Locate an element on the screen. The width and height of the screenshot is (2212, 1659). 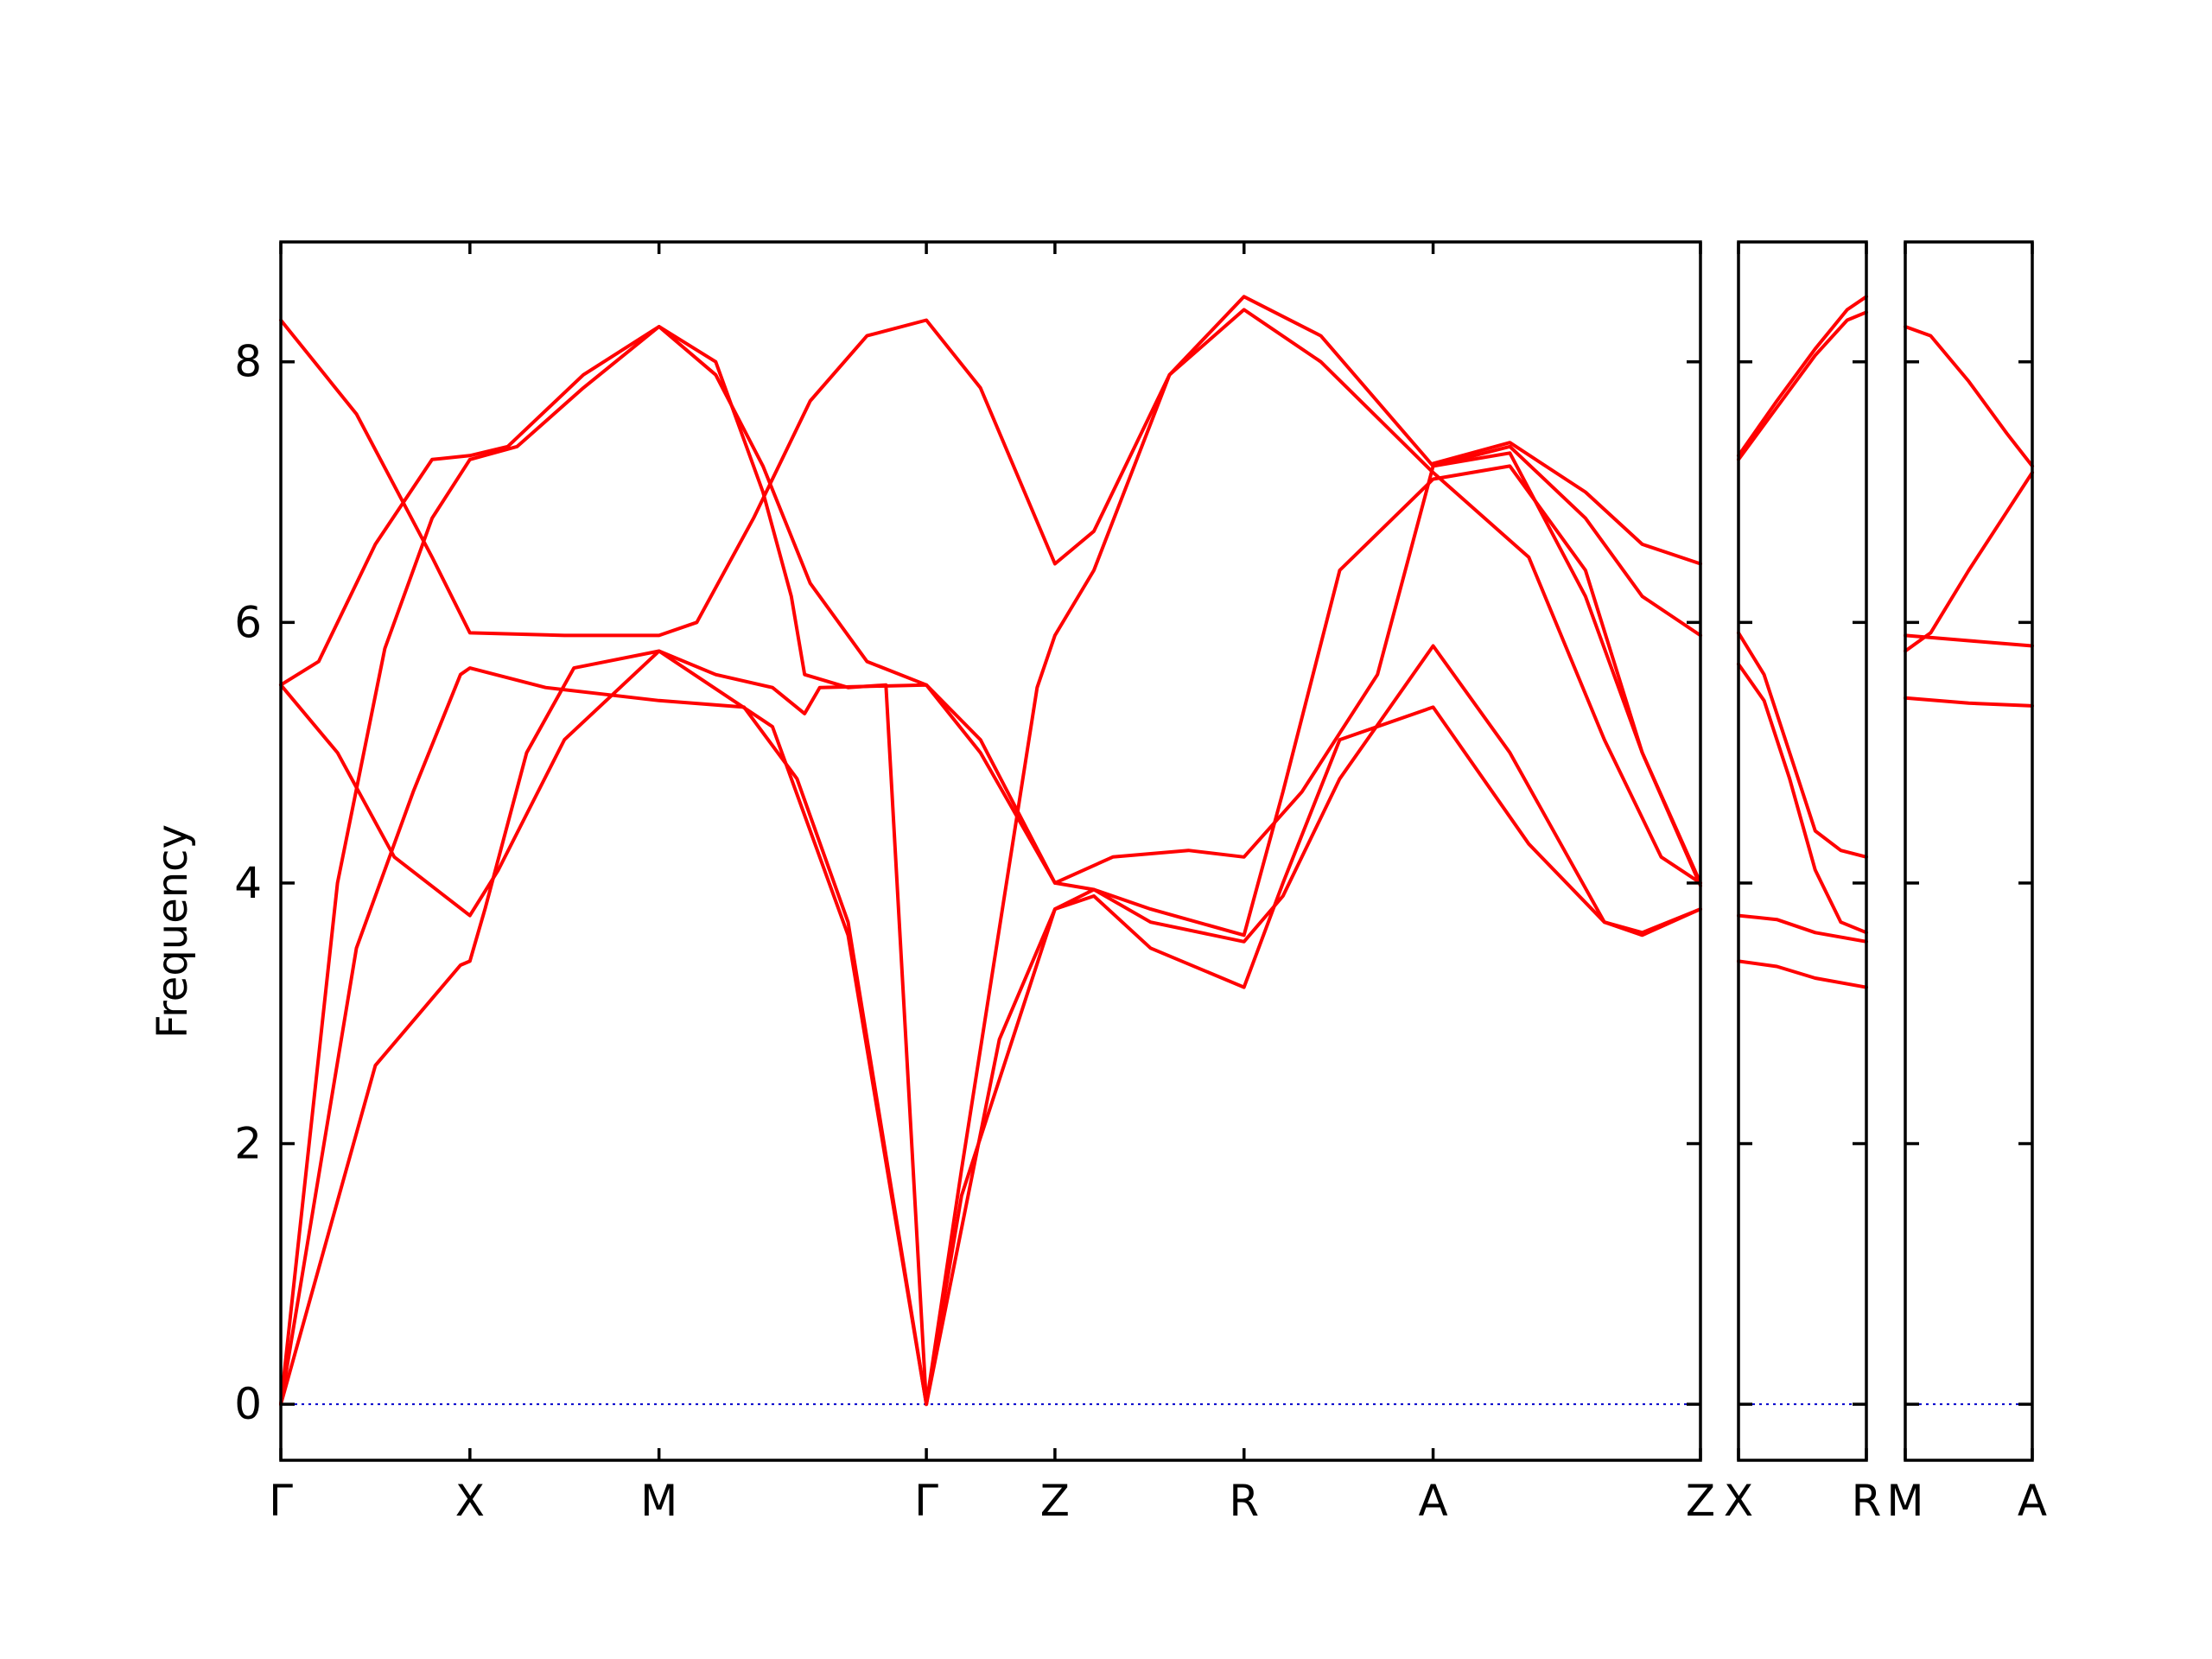
y-tick-label: 0 is located at coordinates (248, 1404).